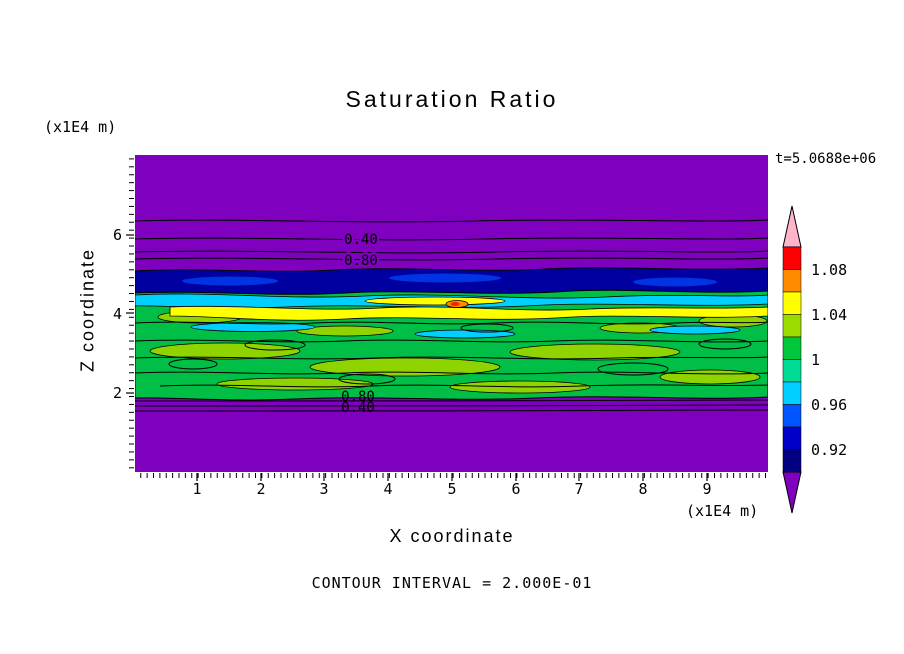 The image size is (904, 654). What do you see at coordinates (579, 489) in the screenshot?
I see `x-tick-label-7: 7` at bounding box center [579, 489].